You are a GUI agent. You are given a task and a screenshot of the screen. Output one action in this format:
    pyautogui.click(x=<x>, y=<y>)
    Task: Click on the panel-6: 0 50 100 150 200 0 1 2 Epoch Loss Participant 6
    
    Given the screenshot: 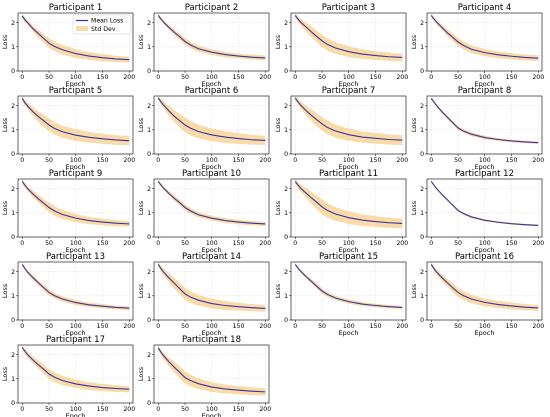 What is the action you would take?
    pyautogui.click(x=204, y=128)
    